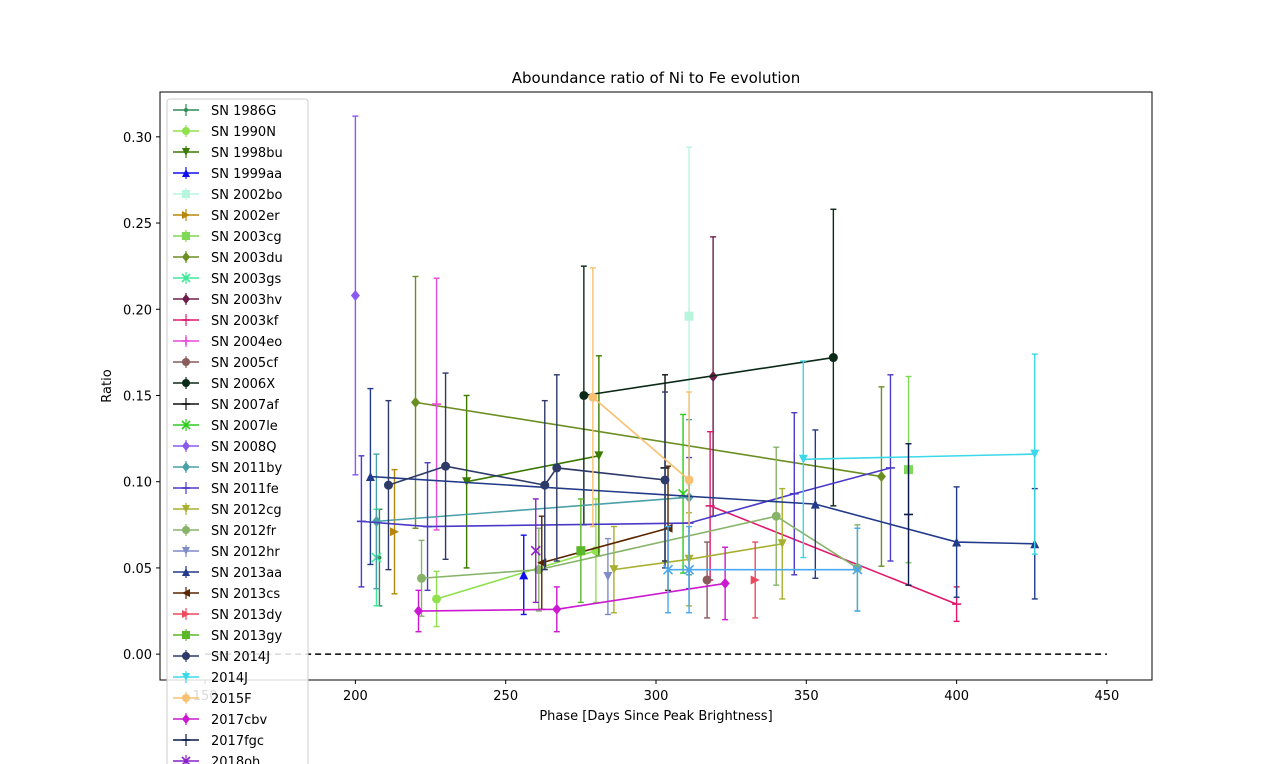  Describe the element at coordinates (246, 174) in the screenshot. I see `legend-label: SN 1999aa` at that location.